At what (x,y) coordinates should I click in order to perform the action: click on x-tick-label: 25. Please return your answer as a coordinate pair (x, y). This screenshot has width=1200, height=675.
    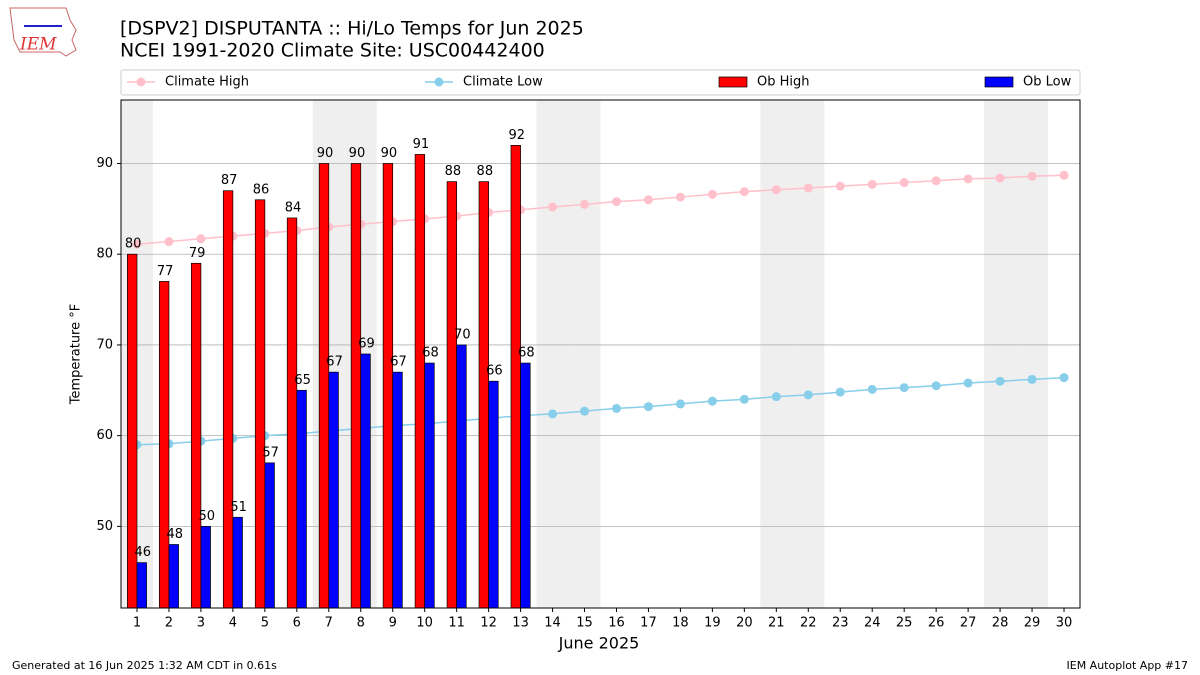
    Looking at the image, I should click on (904, 623).